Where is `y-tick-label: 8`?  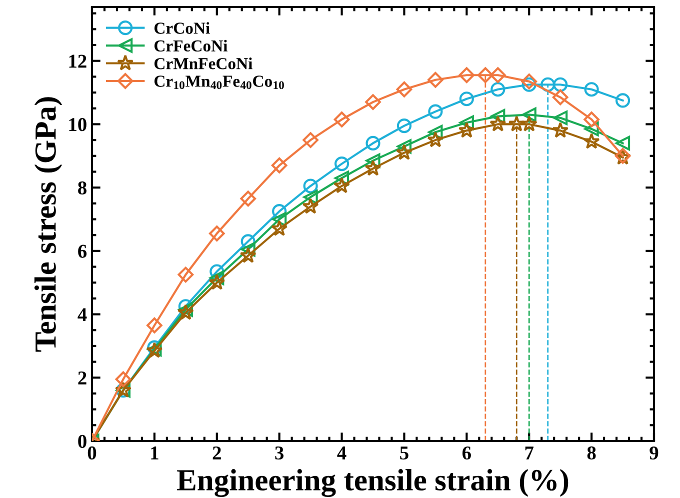
y-tick-label: 8 is located at coordinates (82, 188).